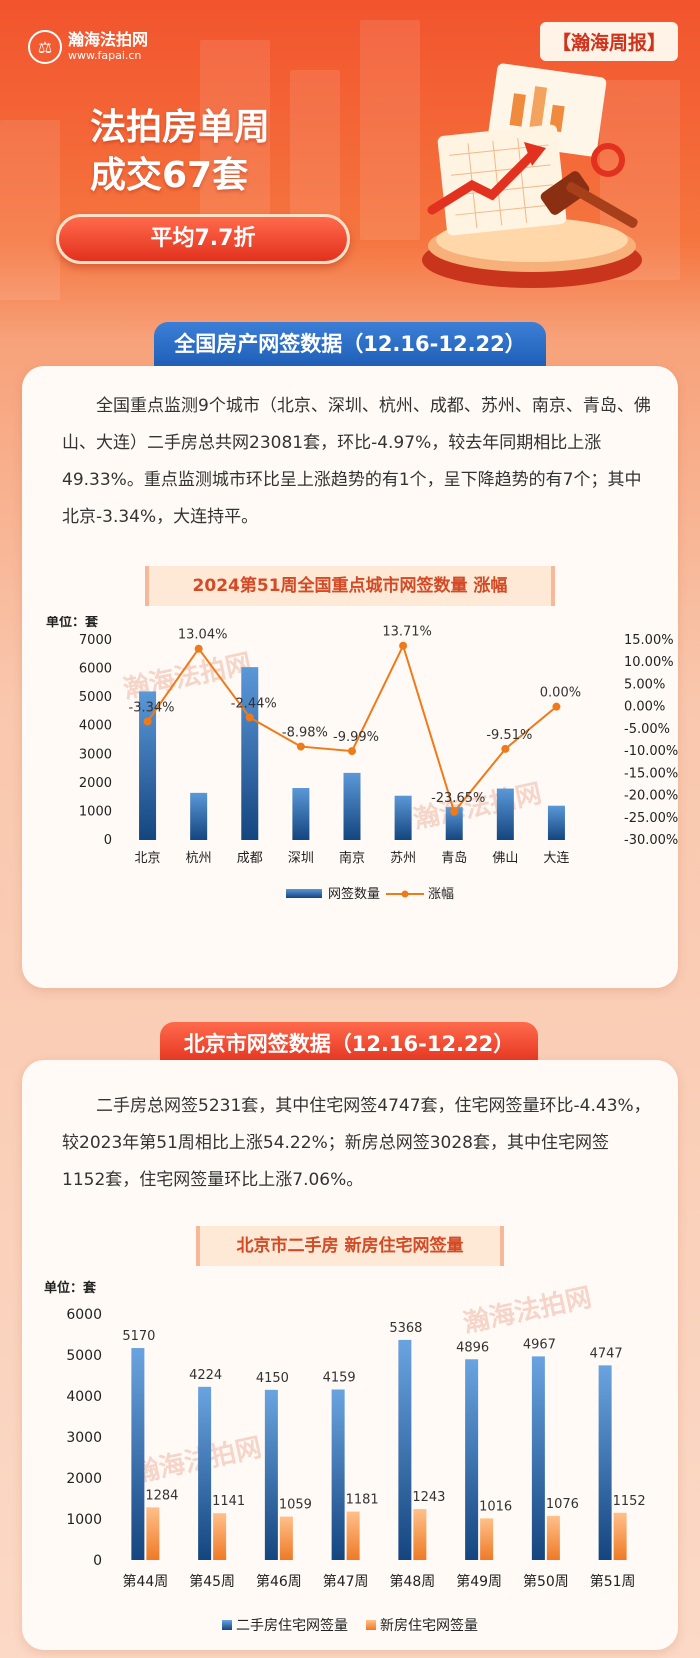 The width and height of the screenshot is (700, 1658). I want to click on x-tick-label: 苏州, so click(403, 858).